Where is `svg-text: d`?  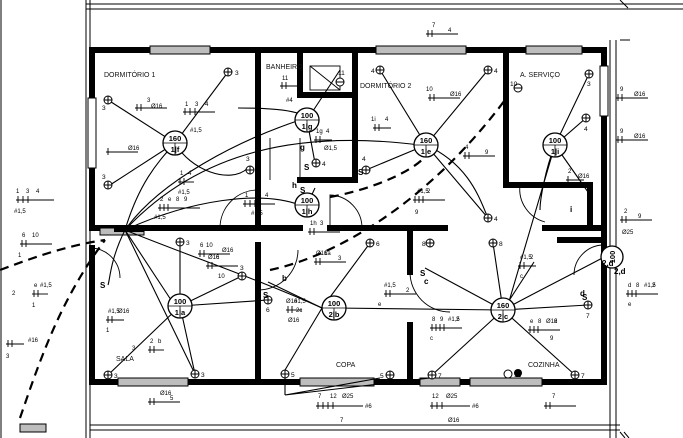 svg-text: d is located at coordinates (629, 286).